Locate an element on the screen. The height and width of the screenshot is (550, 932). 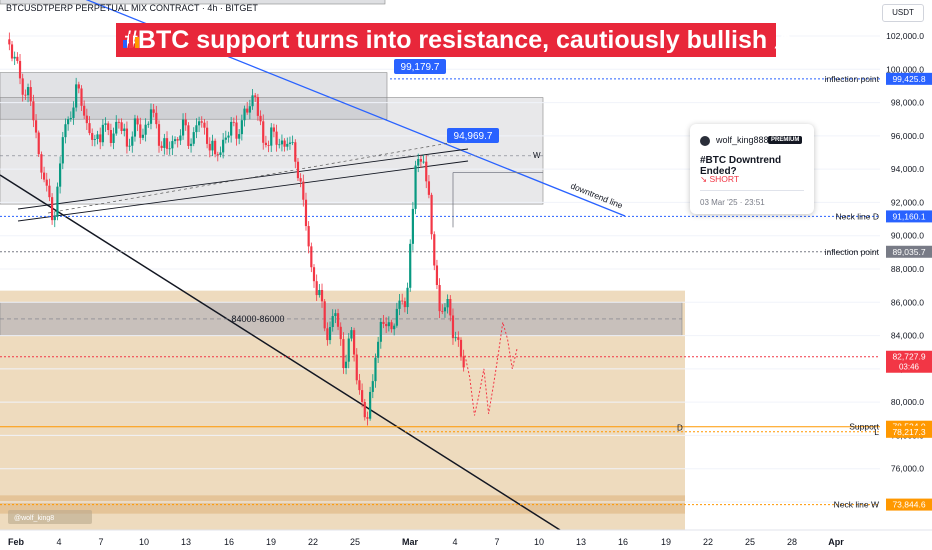
currency-button: USDT is located at coordinates (903, 13).